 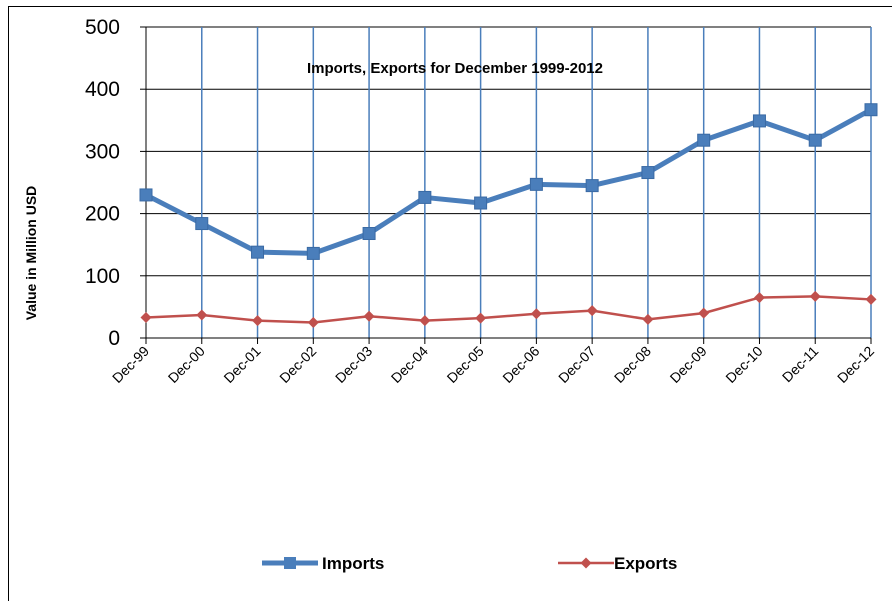 I want to click on legend: Imports Exports, so click(x=469, y=563).